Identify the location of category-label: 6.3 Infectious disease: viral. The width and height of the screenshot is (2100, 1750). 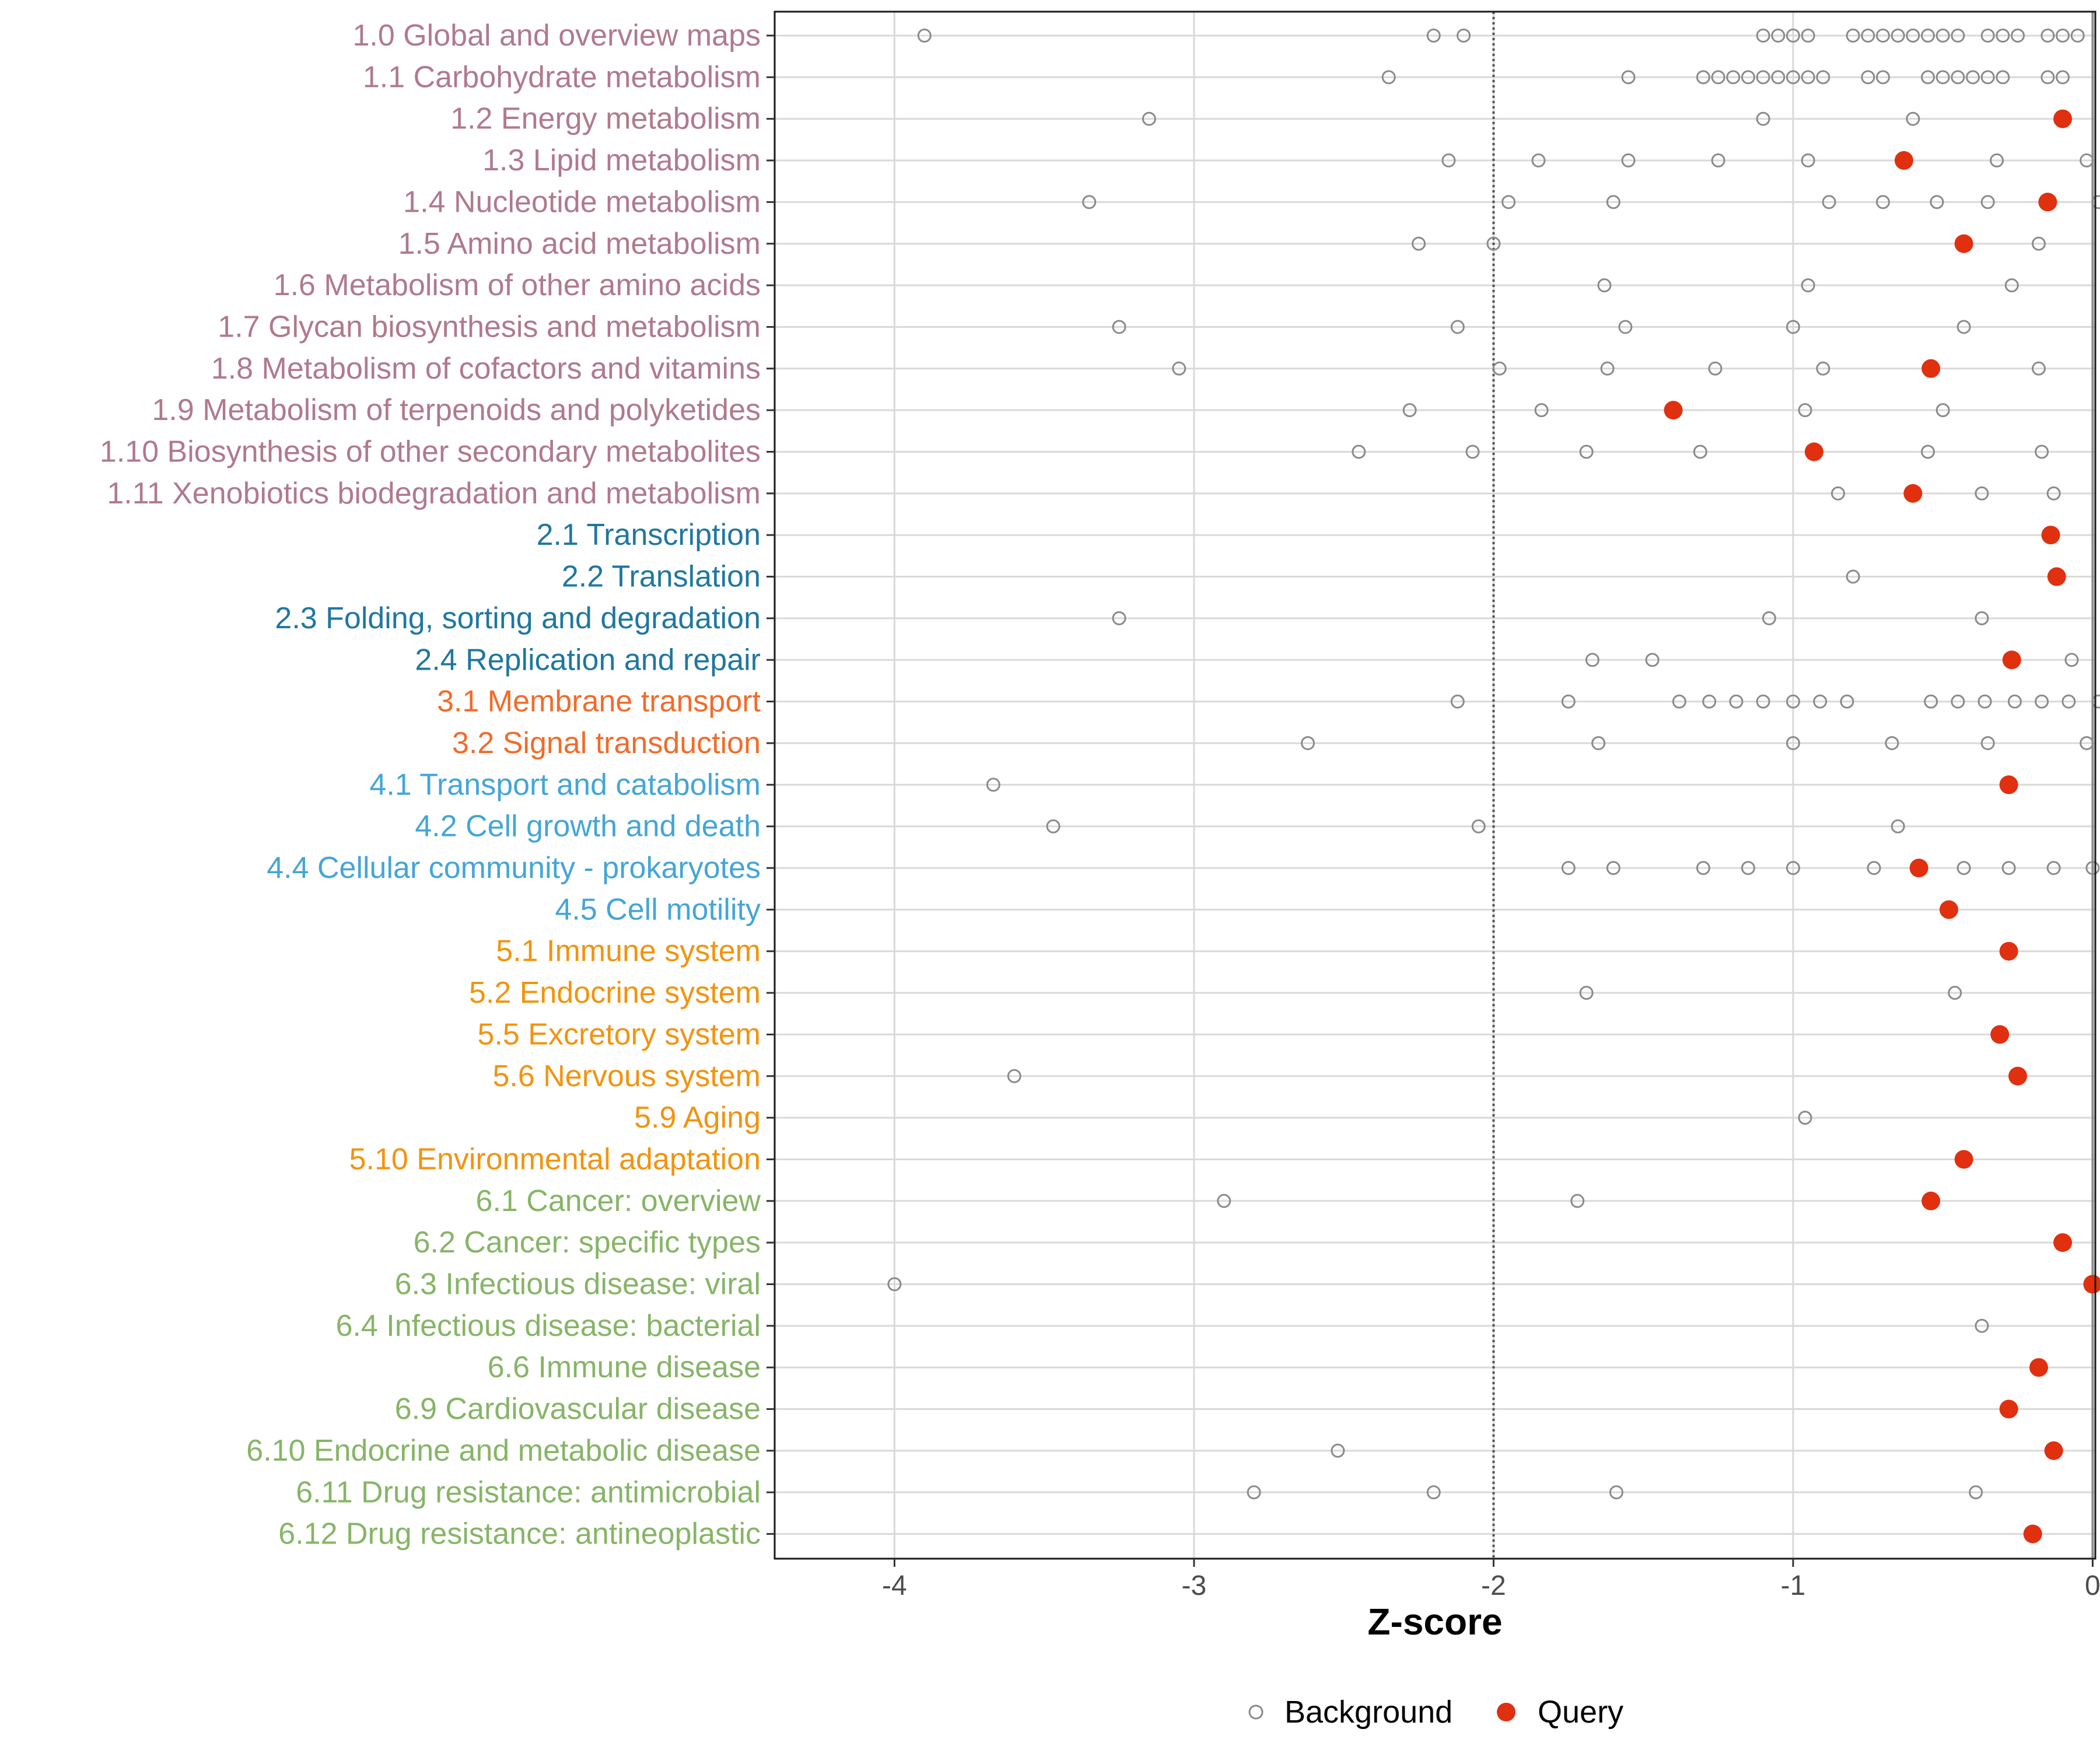
(578, 1284).